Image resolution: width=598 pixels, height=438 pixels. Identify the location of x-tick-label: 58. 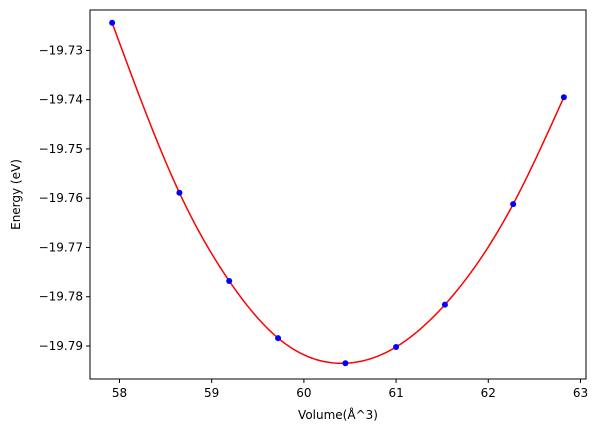
(119, 393).